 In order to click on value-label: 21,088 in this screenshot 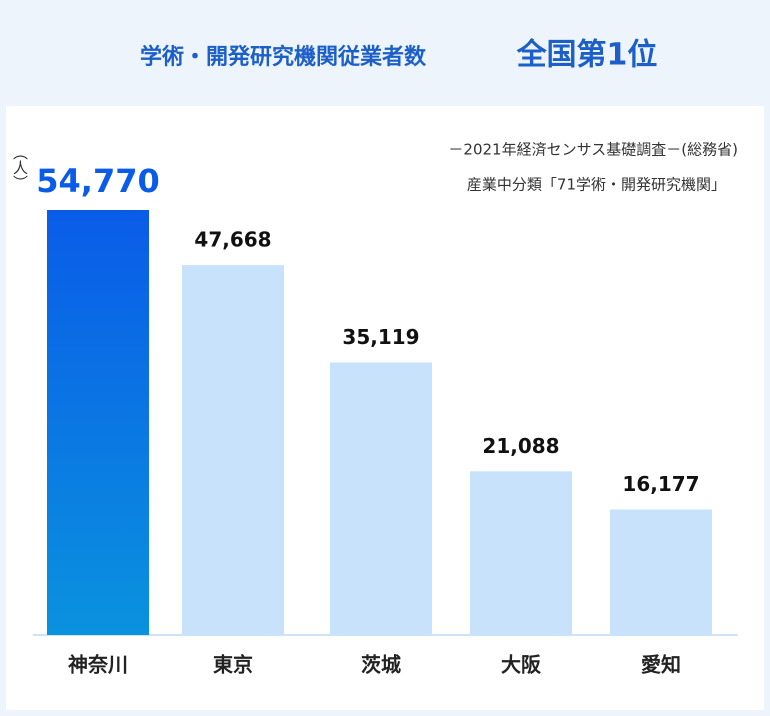, I will do `click(520, 446)`.